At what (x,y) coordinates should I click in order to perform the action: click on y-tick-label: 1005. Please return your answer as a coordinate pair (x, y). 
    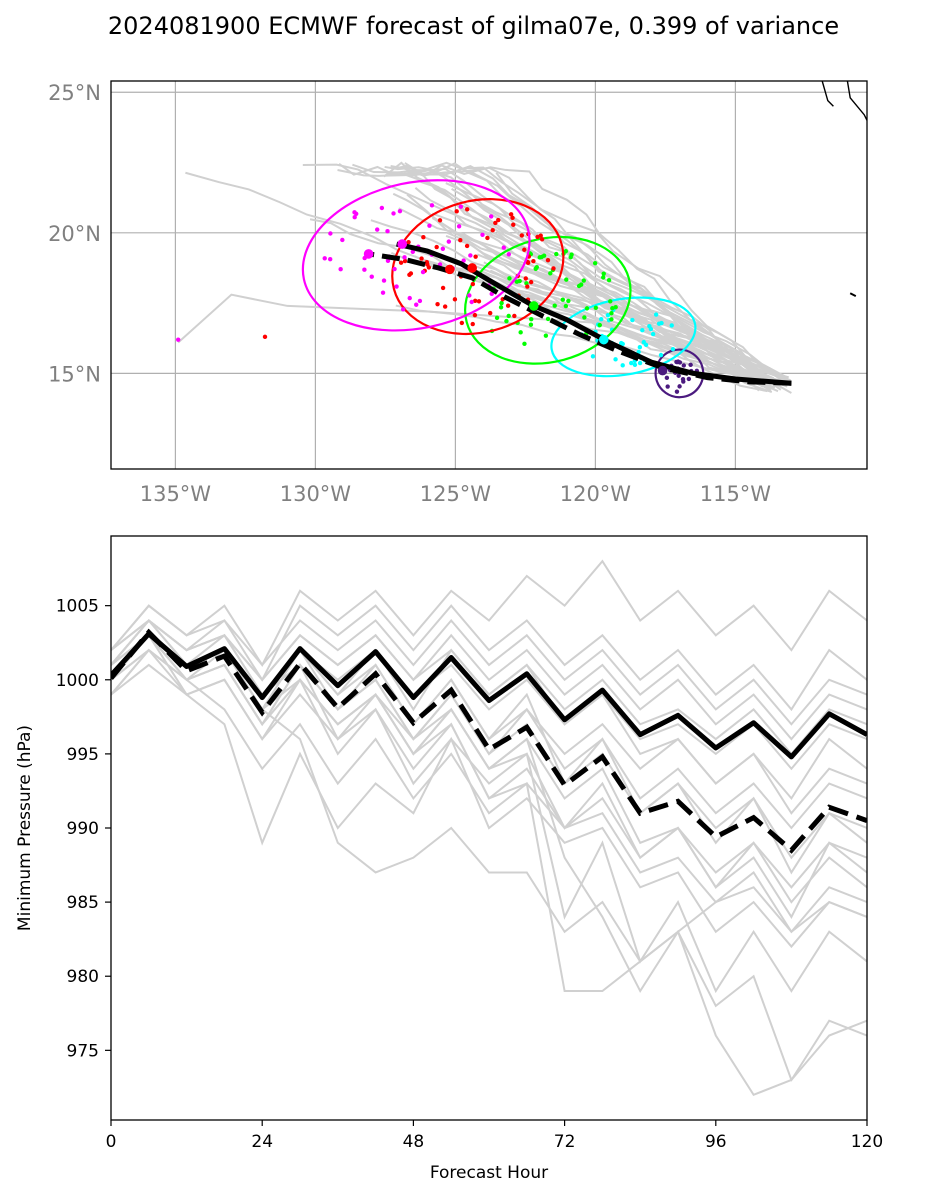
    Looking at the image, I should click on (77, 607).